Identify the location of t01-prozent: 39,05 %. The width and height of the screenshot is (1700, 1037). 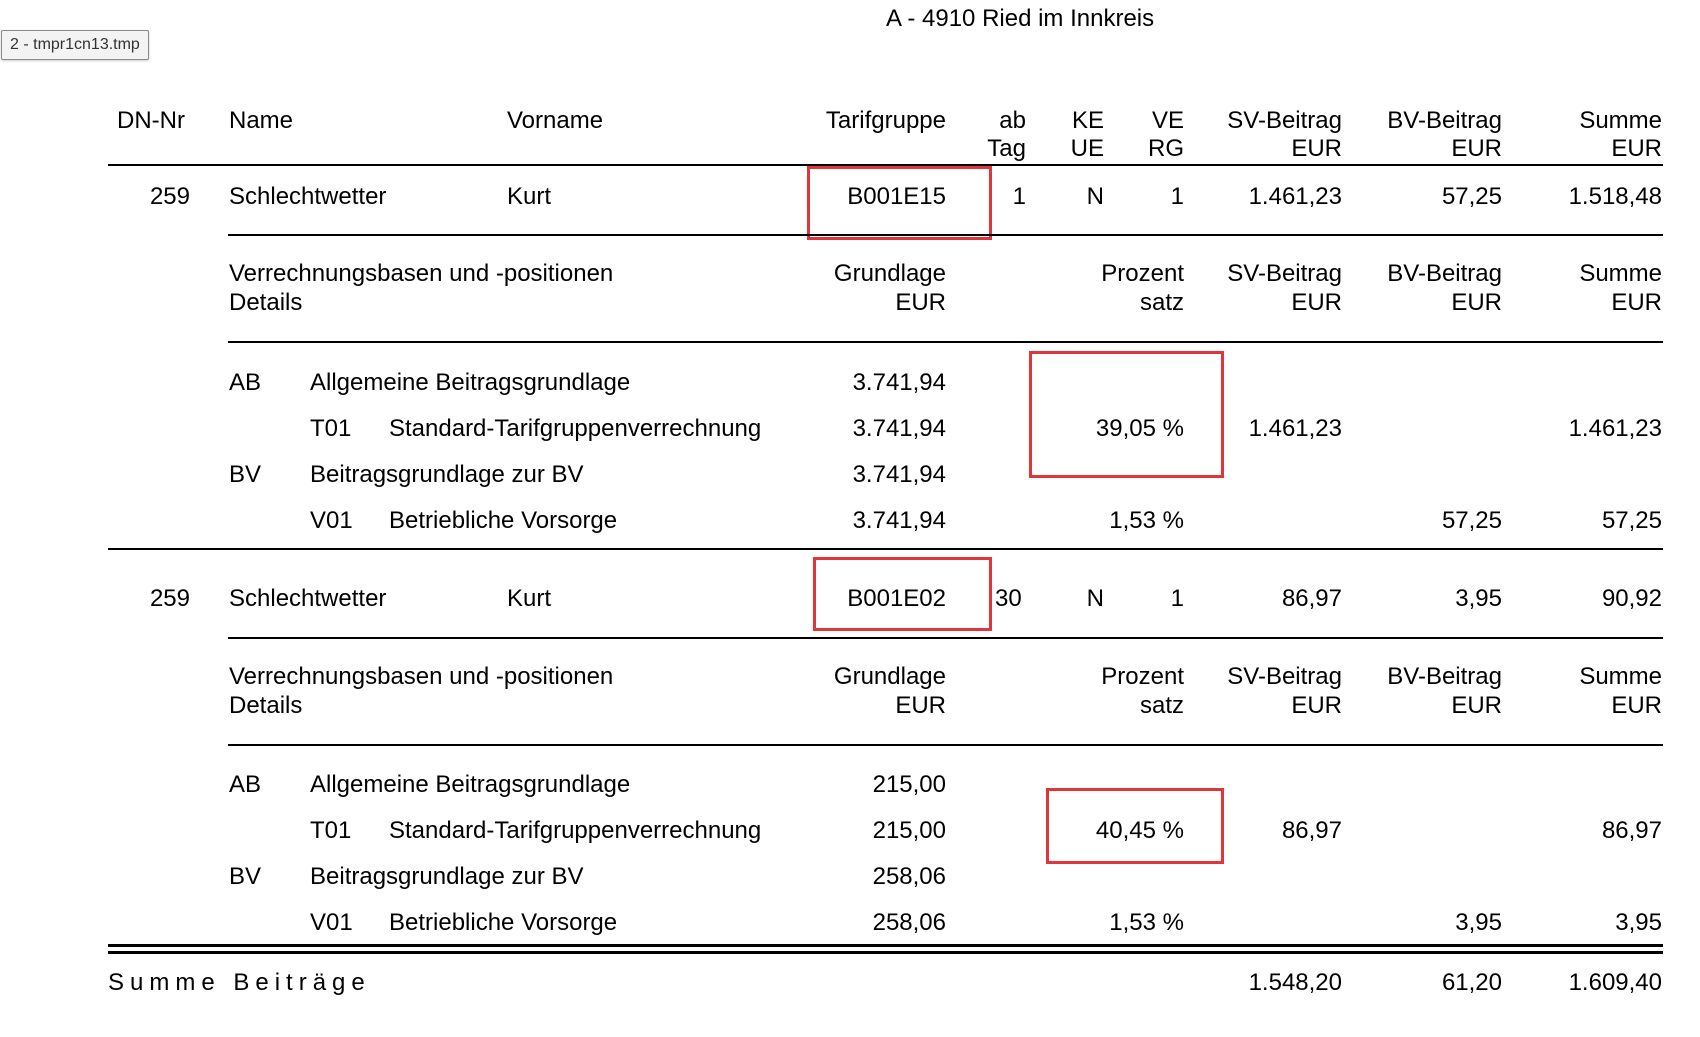
(1139, 428).